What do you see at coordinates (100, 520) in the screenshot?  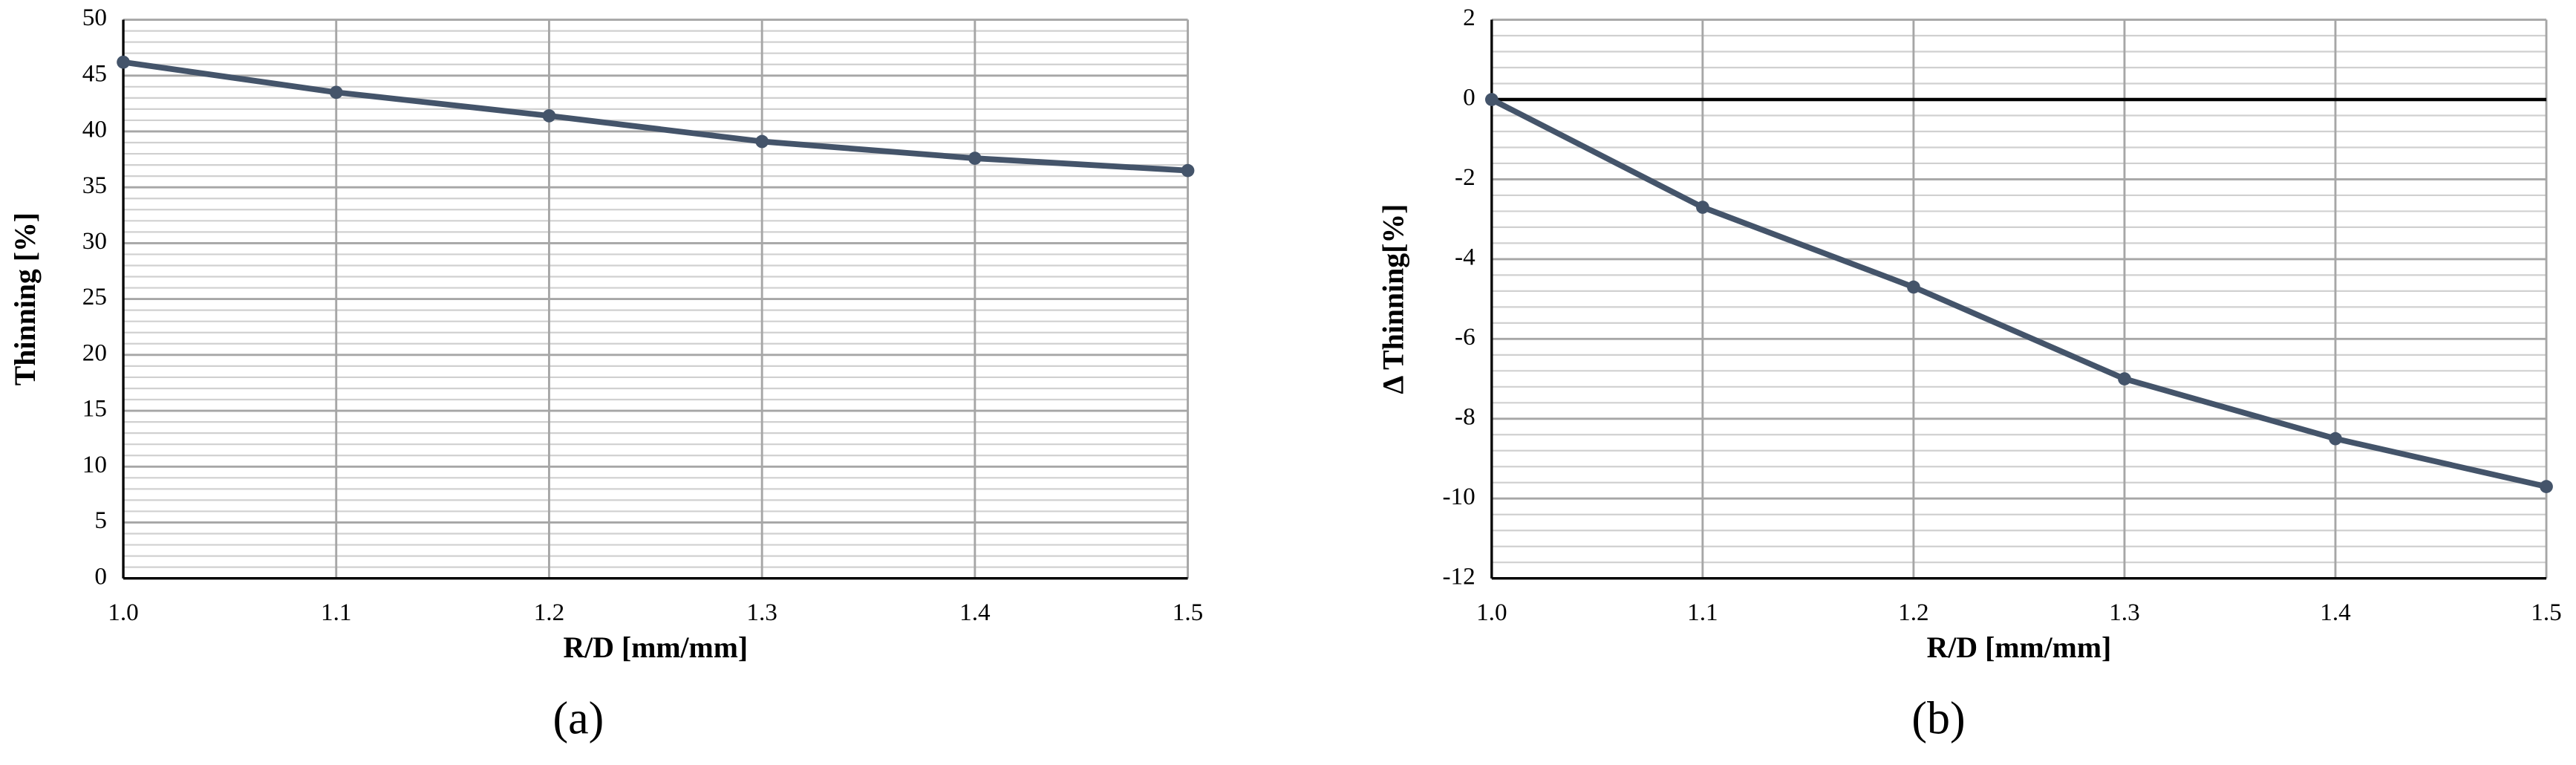 I see `y-tick-label: 5` at bounding box center [100, 520].